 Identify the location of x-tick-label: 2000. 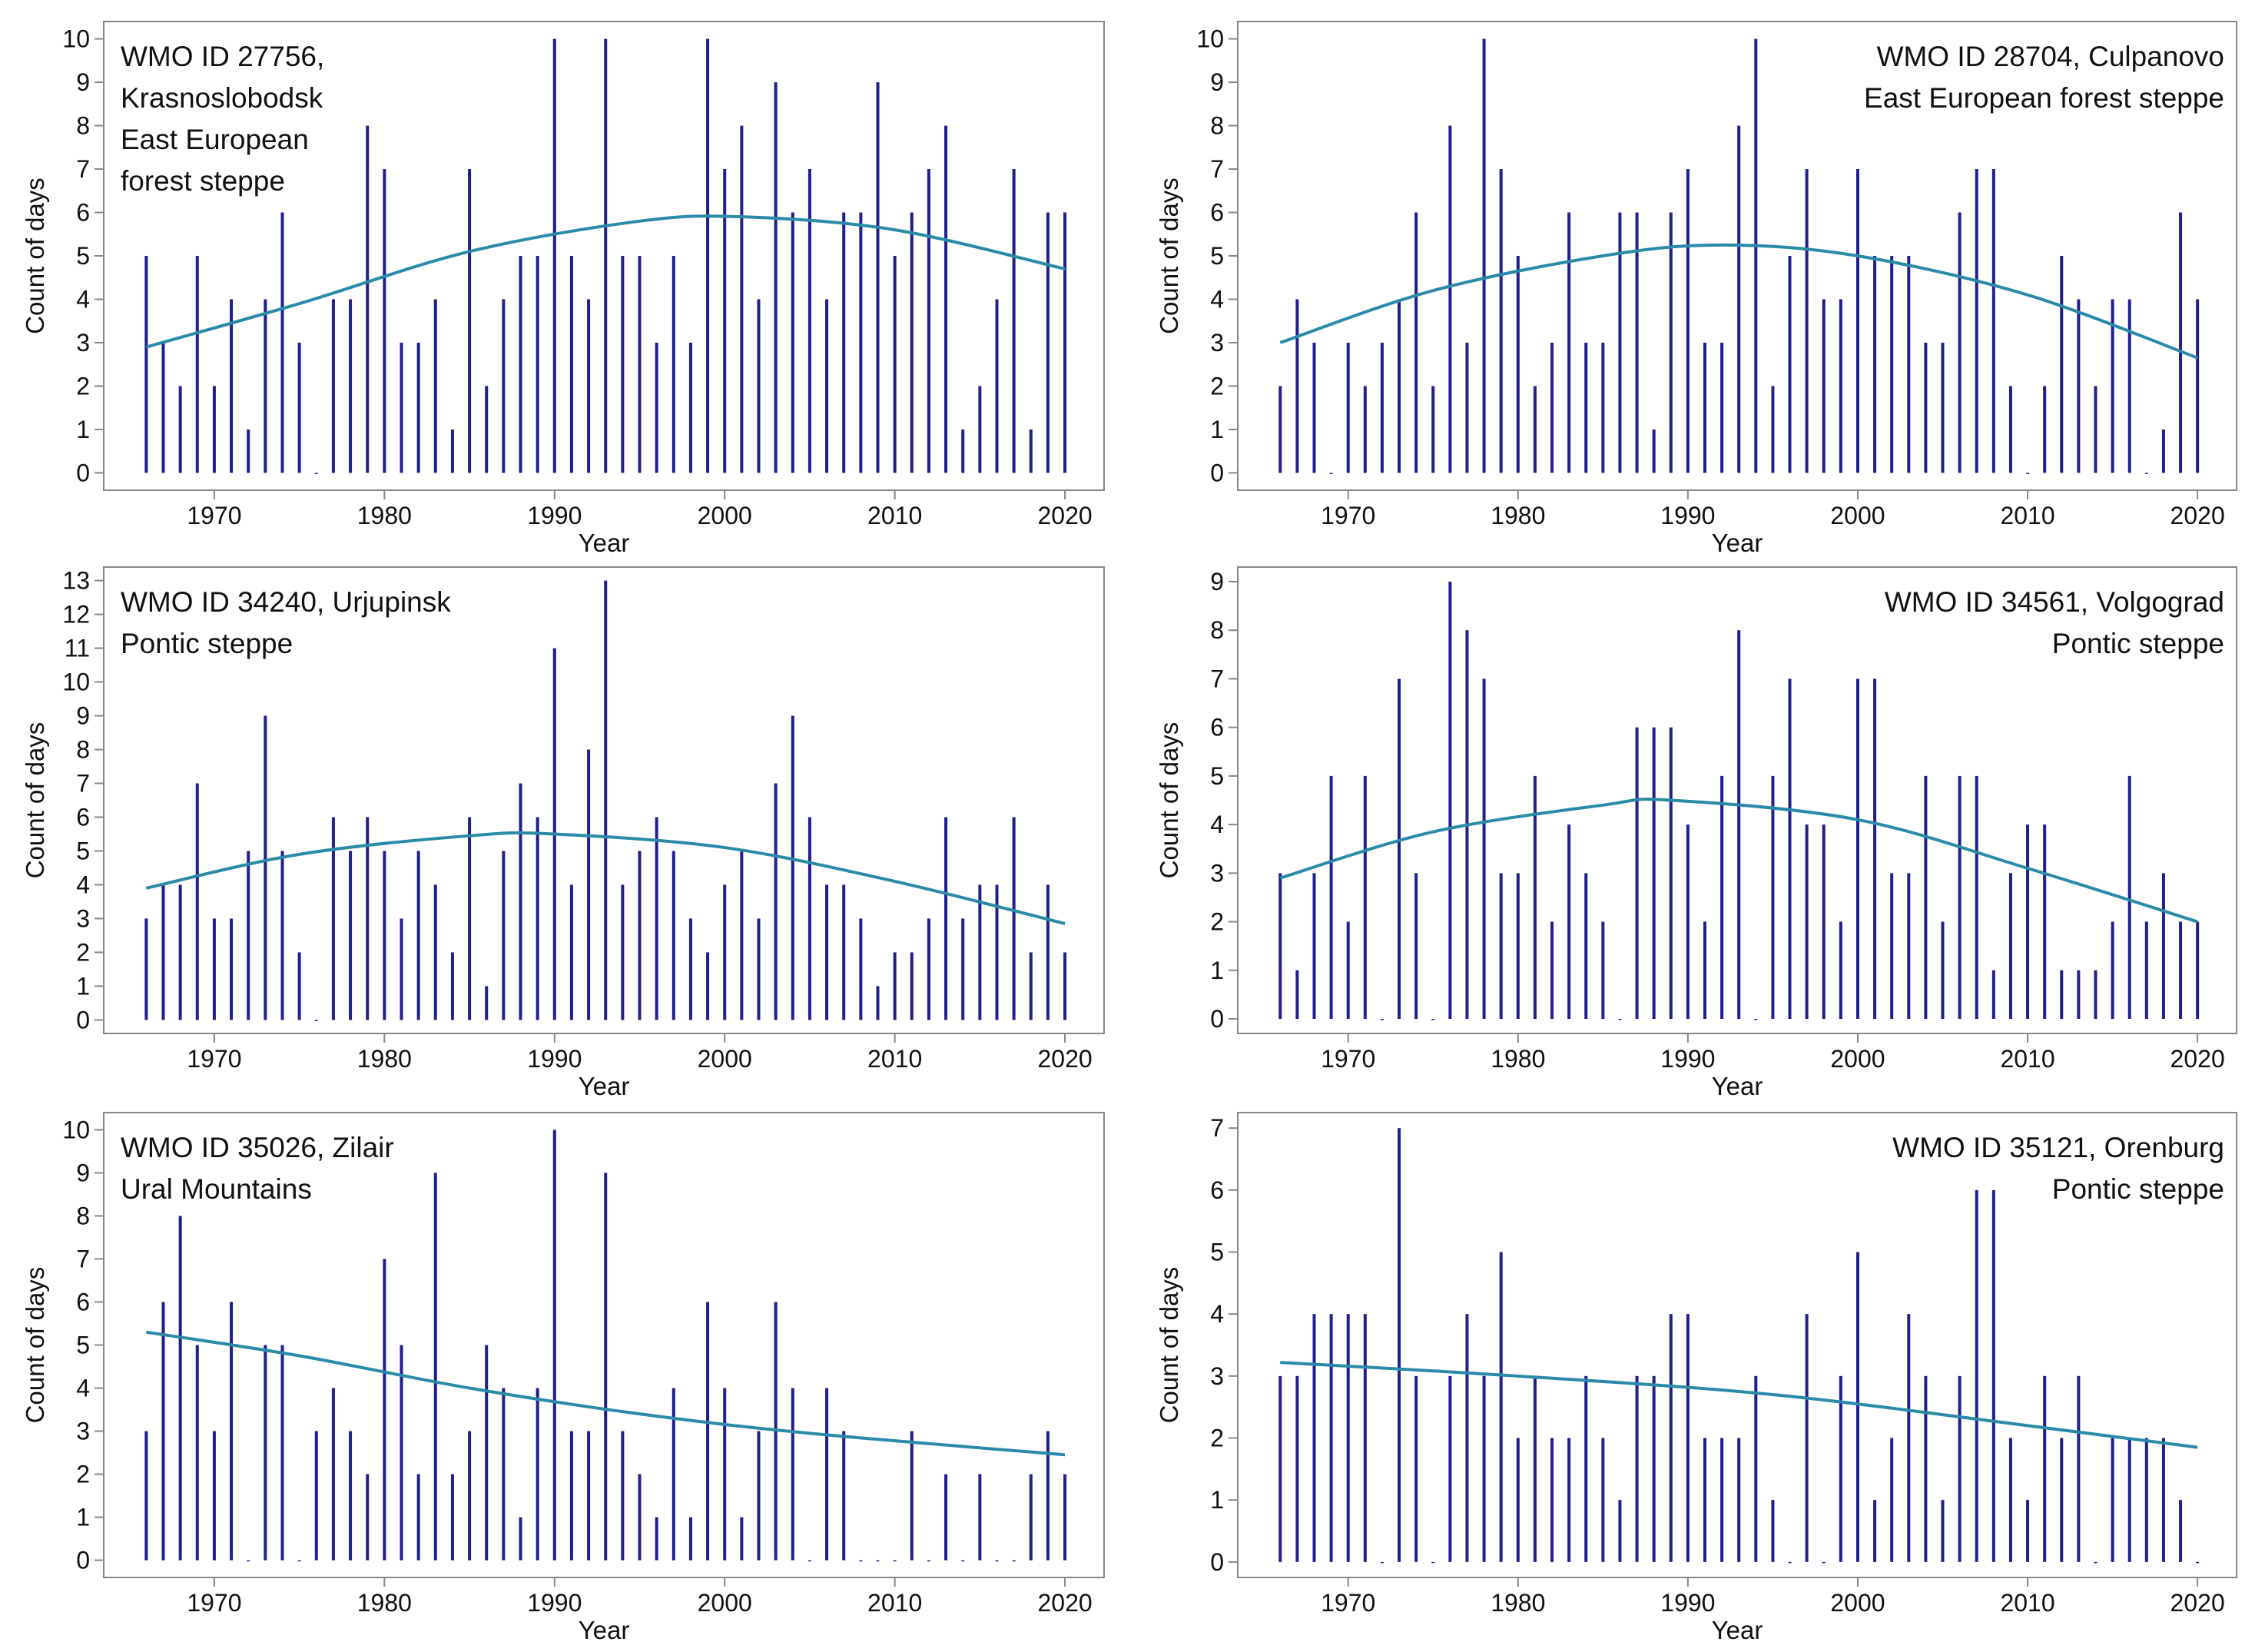
(725, 1059).